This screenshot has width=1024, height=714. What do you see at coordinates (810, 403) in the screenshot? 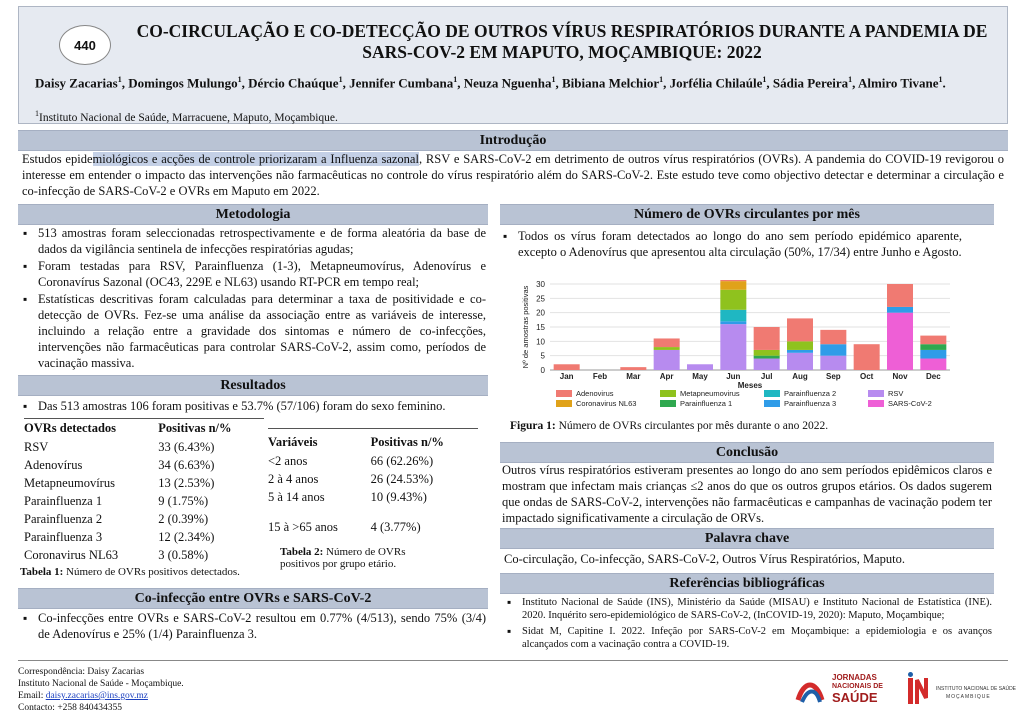
I see `legend-label: Parainfluenza 3` at bounding box center [810, 403].